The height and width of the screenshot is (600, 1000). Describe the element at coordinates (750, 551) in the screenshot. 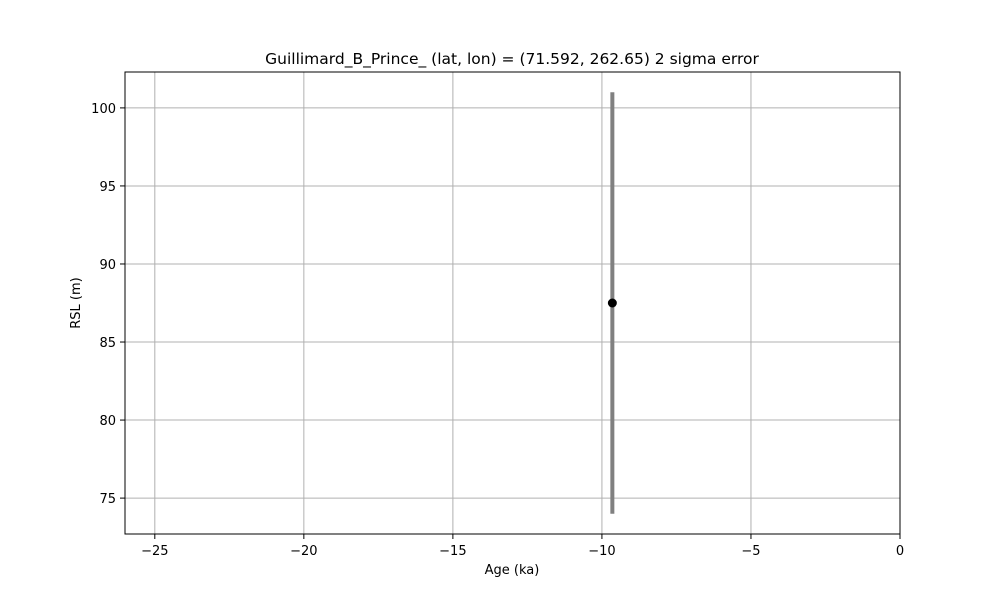

I see `x-tick-label: −5` at that location.